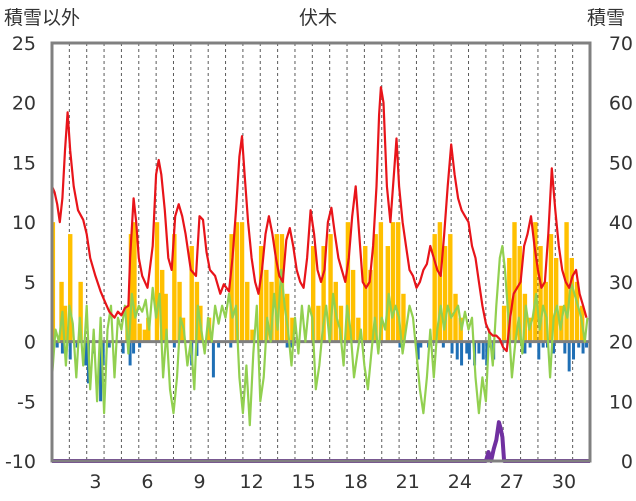 This screenshot has width=636, height=501. What do you see at coordinates (304, 482) in the screenshot?
I see `x-tick-label: 15` at bounding box center [304, 482].